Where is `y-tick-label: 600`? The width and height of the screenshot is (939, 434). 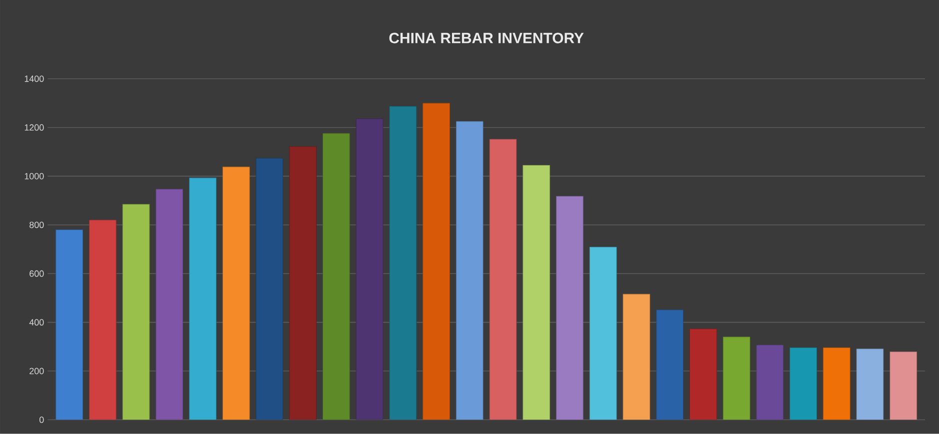
y-tick-label: 600 is located at coordinates (37, 273).